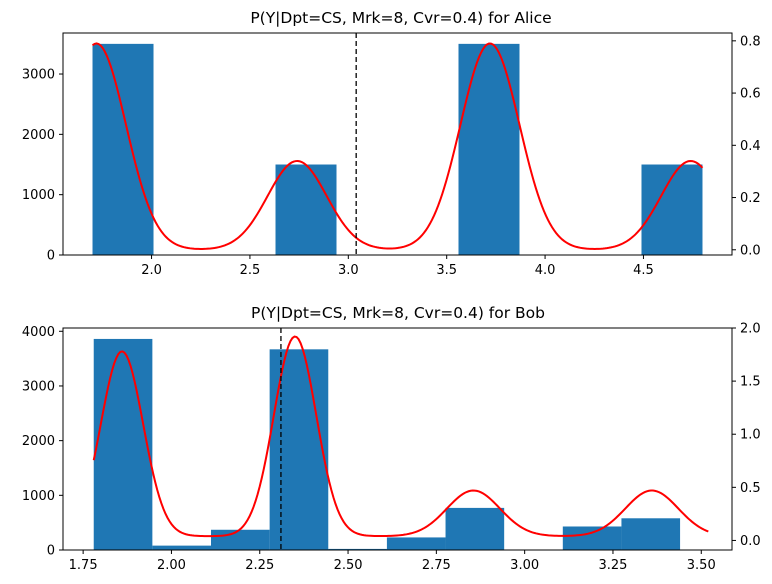 The width and height of the screenshot is (772, 584). Describe the element at coordinates (545, 270) in the screenshot. I see `x-tick-label: 4.0` at that location.